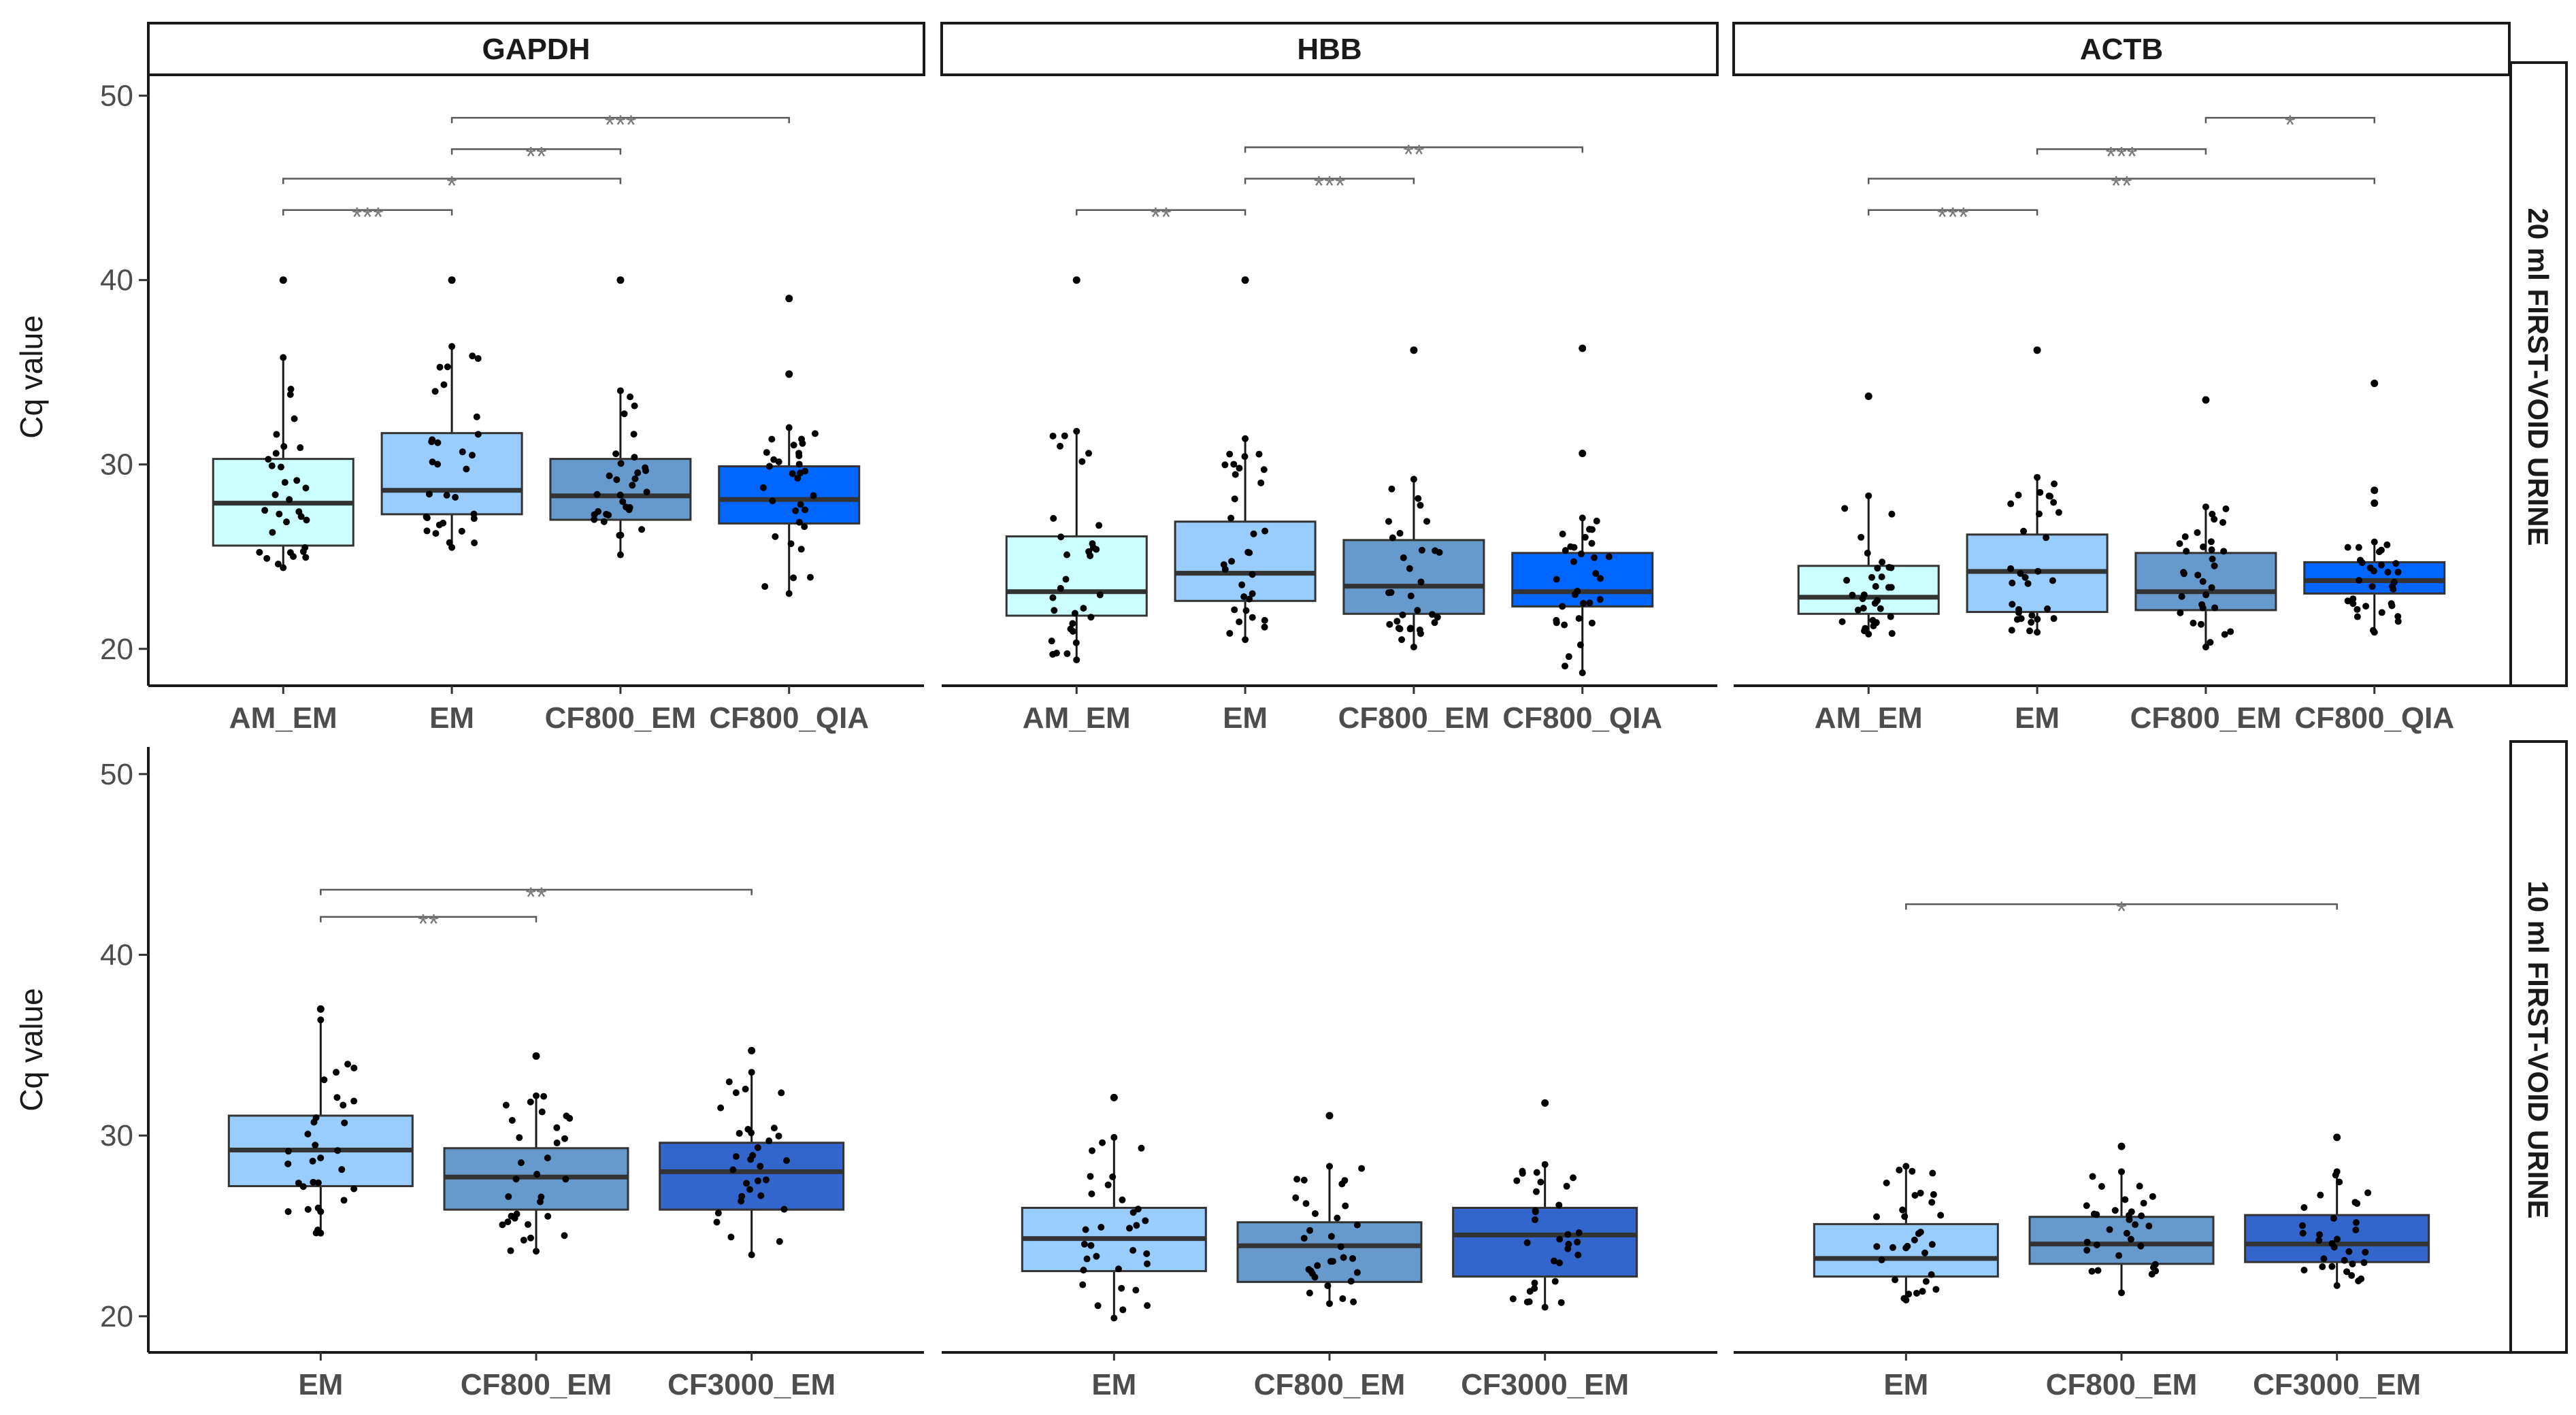 The image size is (2576, 1415). I want to click on significance-bracket: *, so click(2121, 912).